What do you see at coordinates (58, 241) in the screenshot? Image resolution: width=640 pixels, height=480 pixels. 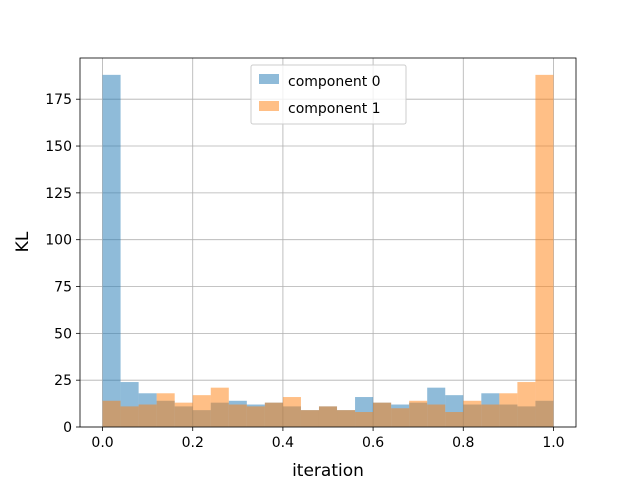 I see `y-tick-label: 100` at bounding box center [58, 241].